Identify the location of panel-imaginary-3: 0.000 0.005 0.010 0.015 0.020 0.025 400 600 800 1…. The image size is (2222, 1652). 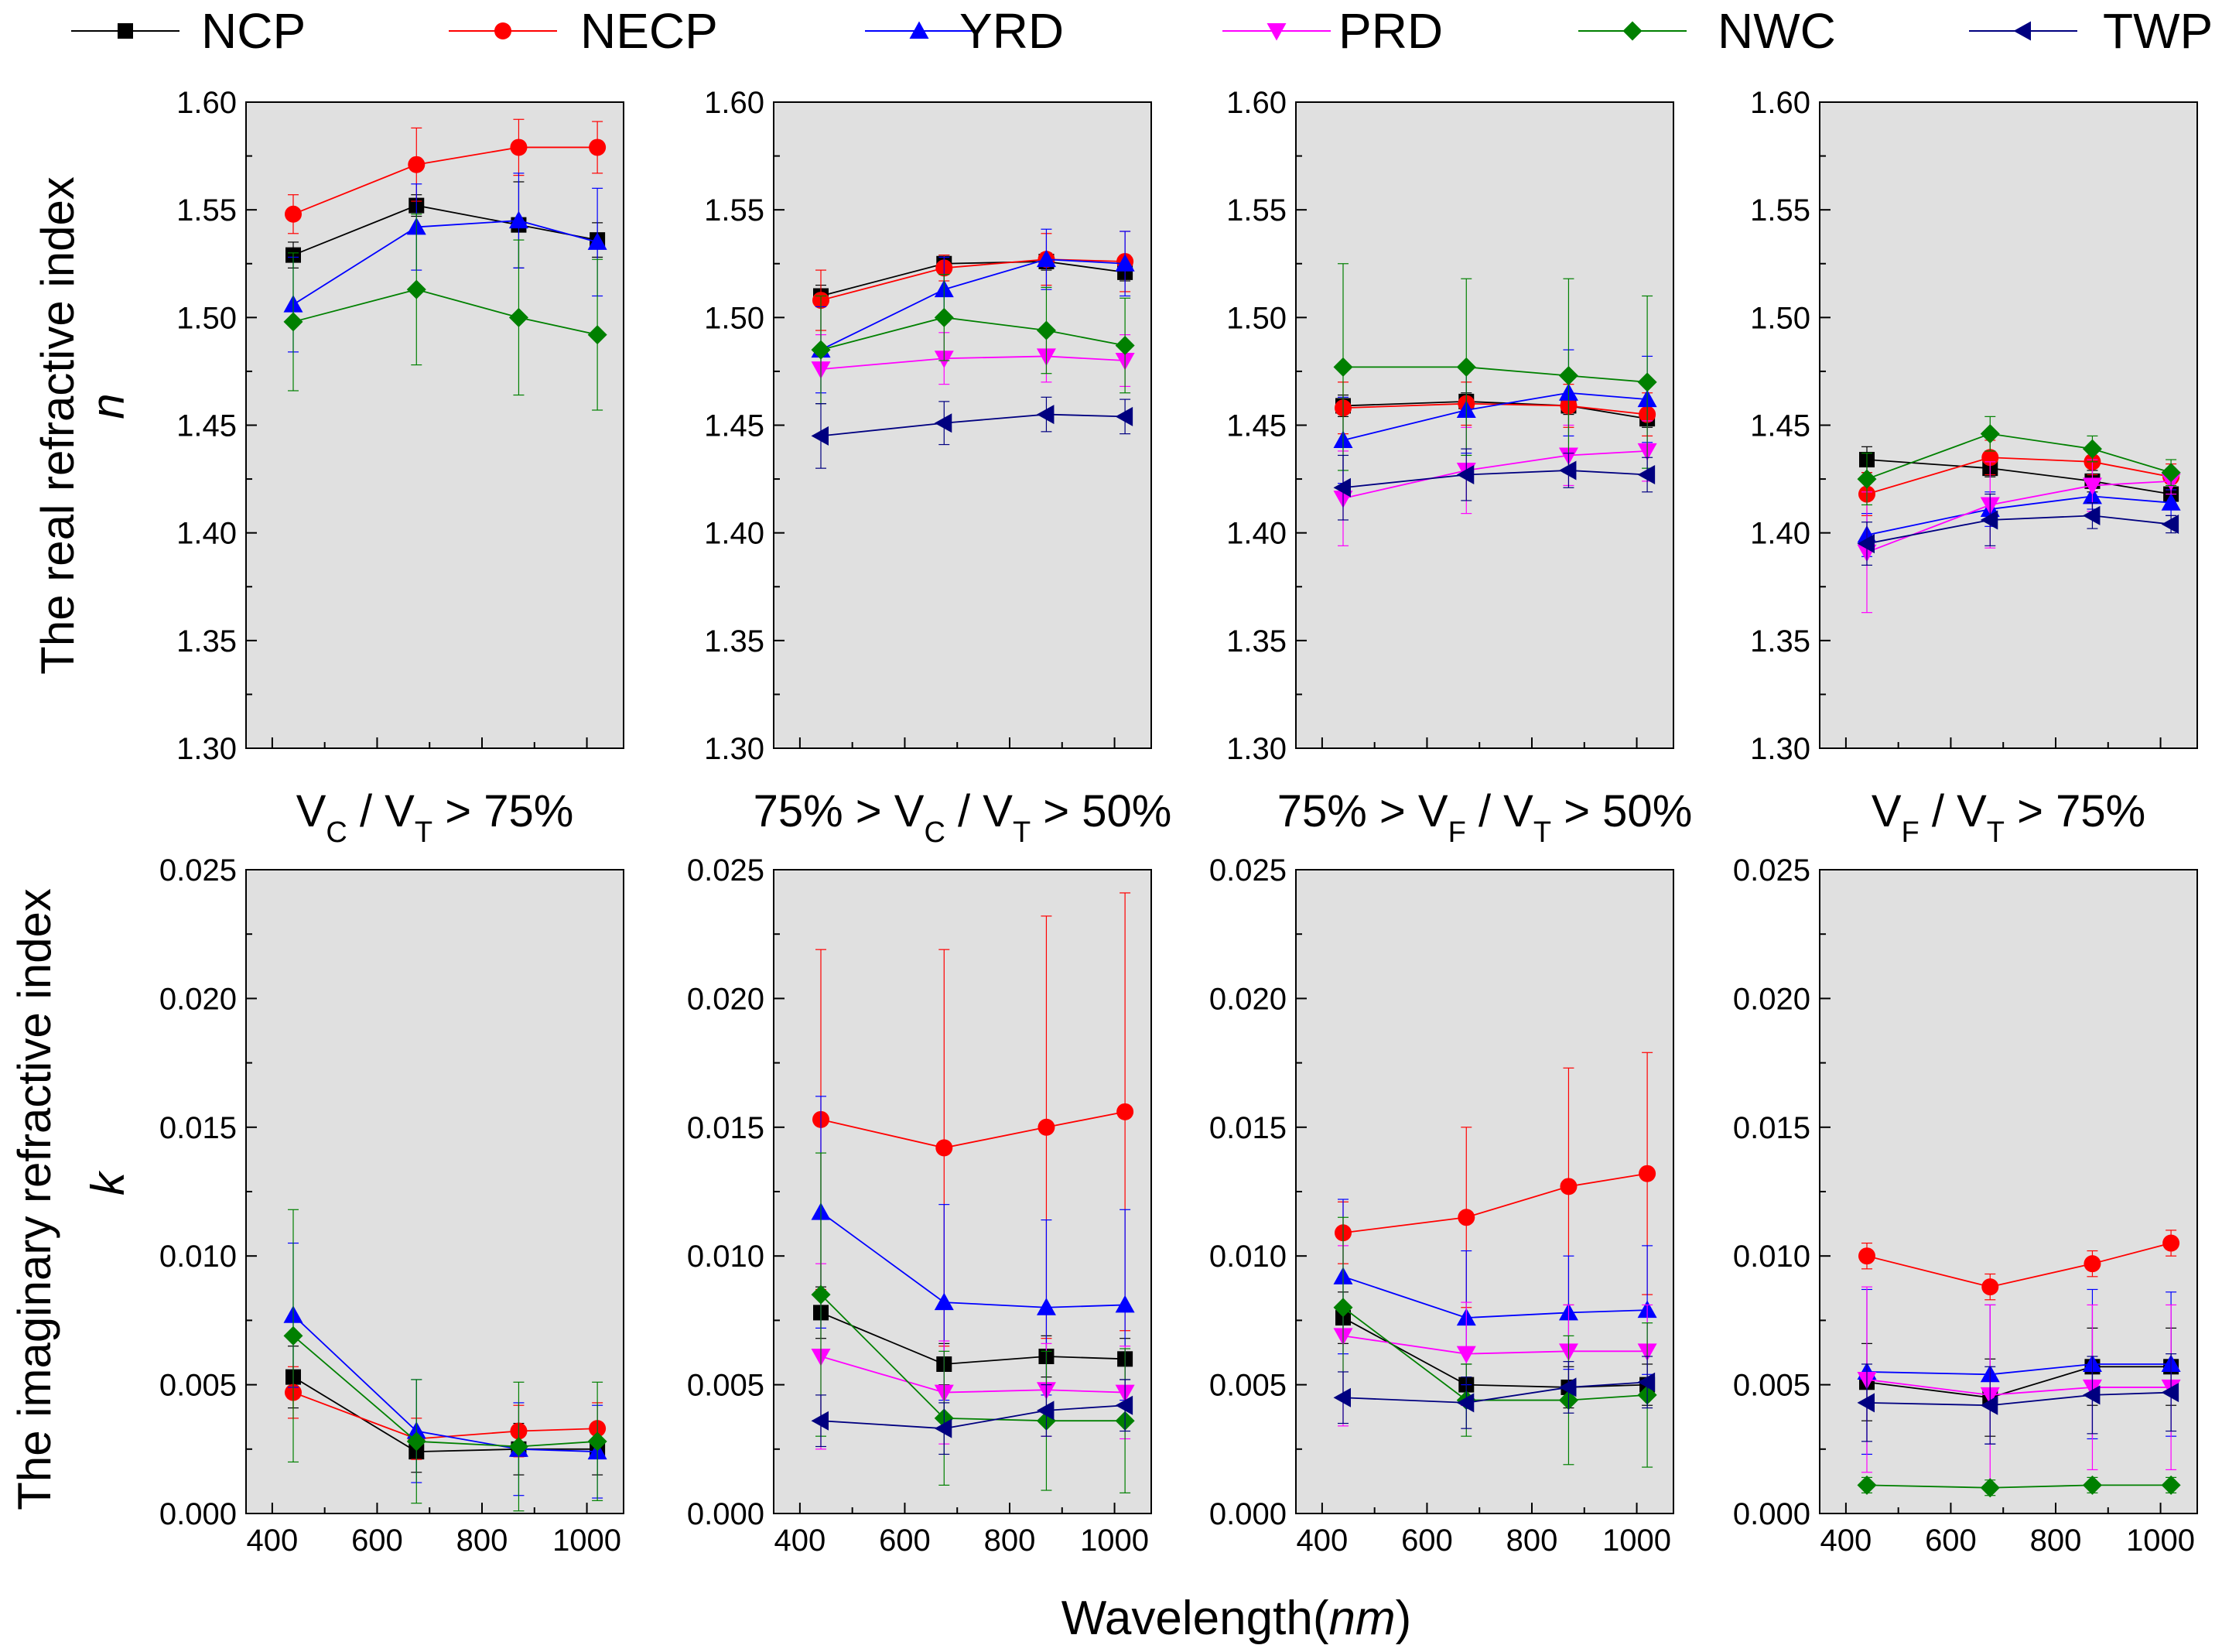
(1441, 1206).